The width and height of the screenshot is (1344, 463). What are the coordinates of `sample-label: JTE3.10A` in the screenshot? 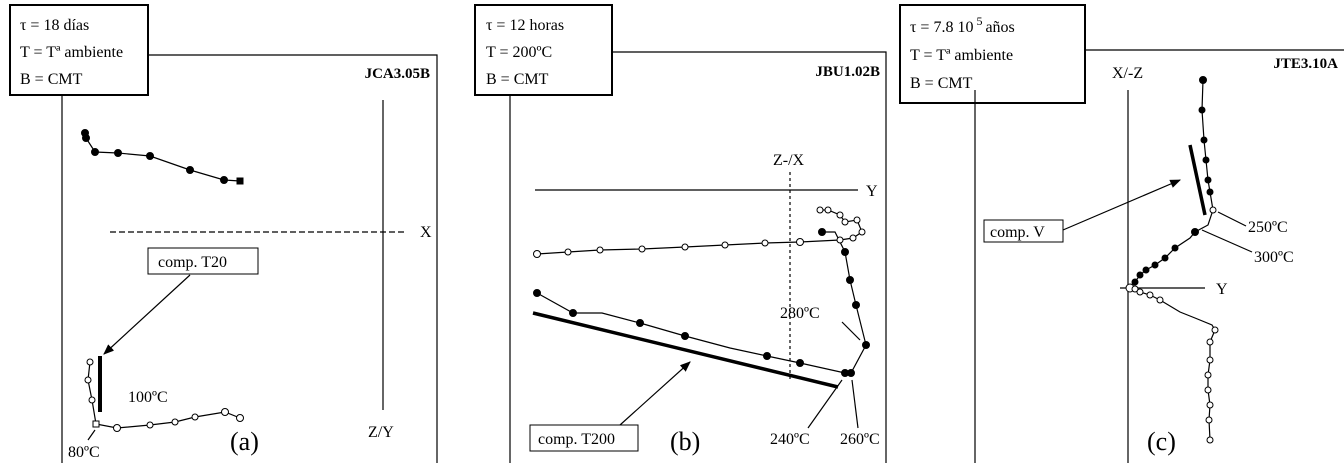 It's located at (1305, 64).